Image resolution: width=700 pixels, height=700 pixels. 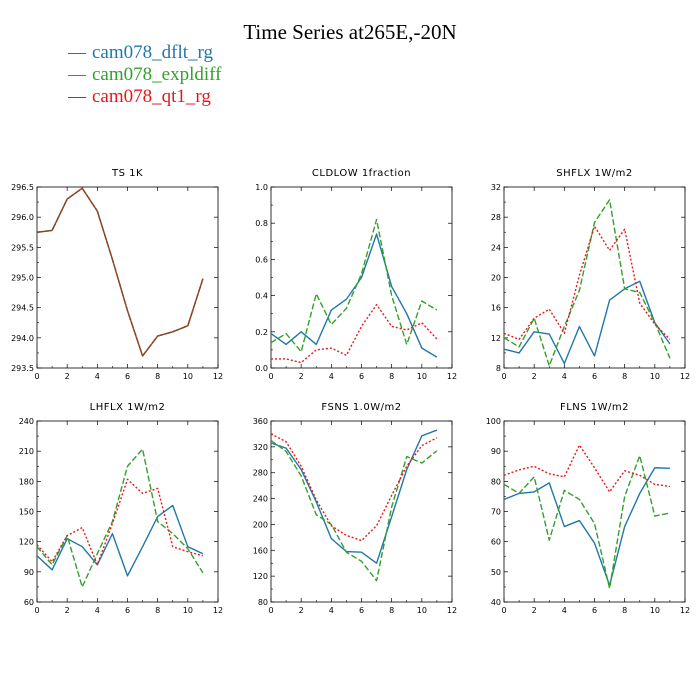 What do you see at coordinates (452, 610) in the screenshot?
I see `fsns-xtick-label: 12` at bounding box center [452, 610].